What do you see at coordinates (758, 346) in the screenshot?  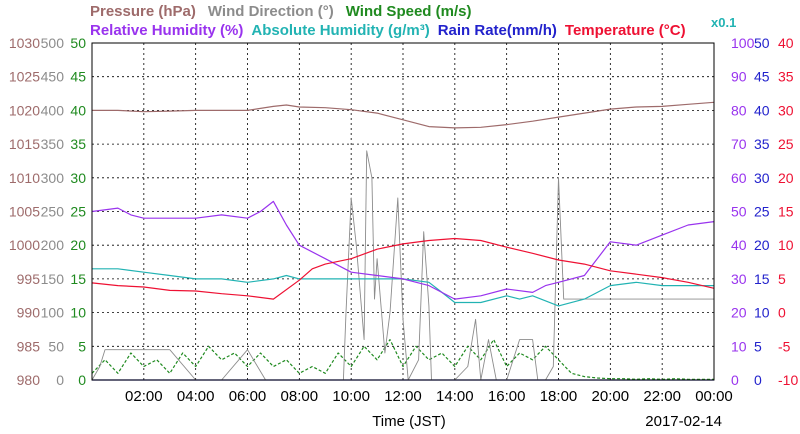 I see `tick-label-rain-rate: 5` at bounding box center [758, 346].